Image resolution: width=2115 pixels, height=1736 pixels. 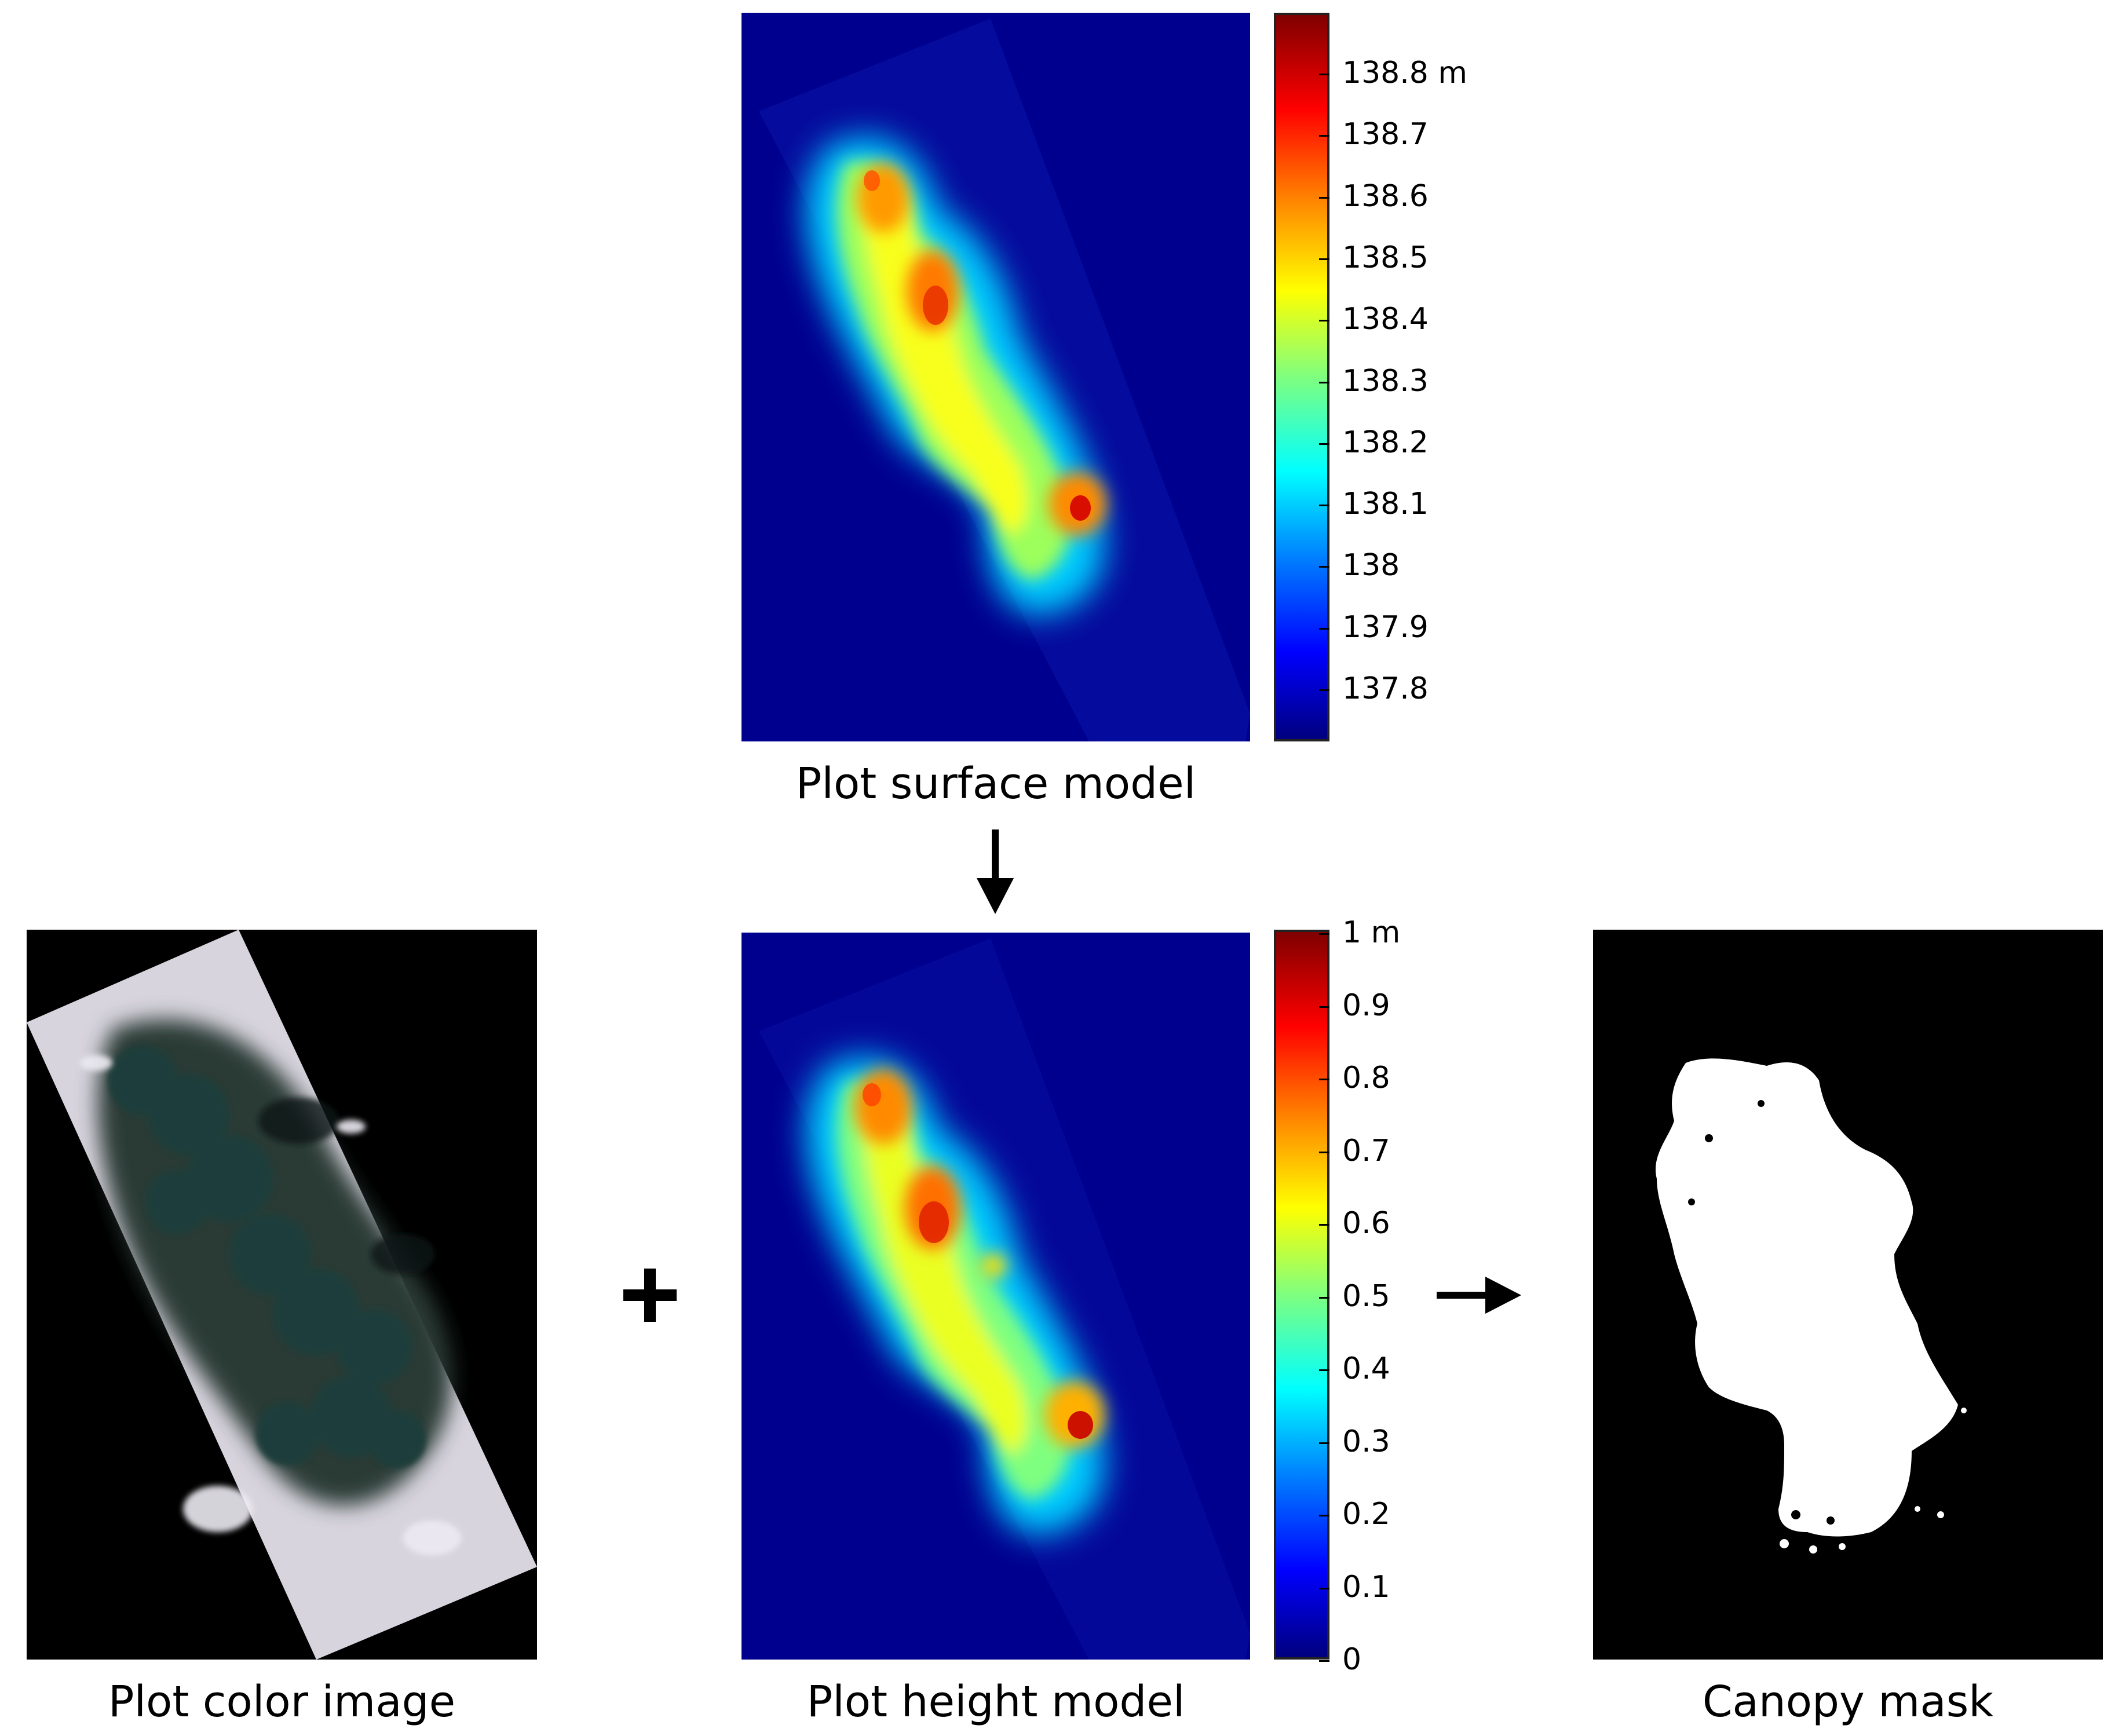 I want to click on colorbar-tick-label: 137.9, so click(x=1385, y=627).